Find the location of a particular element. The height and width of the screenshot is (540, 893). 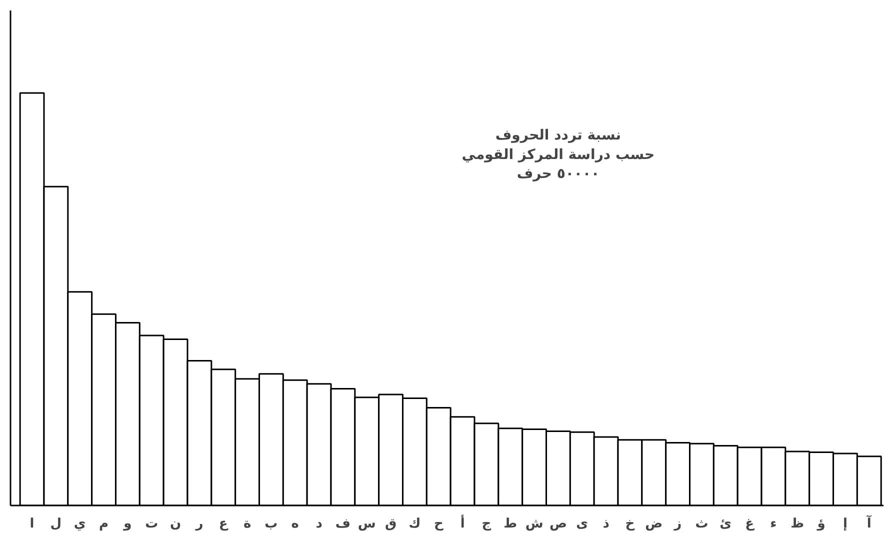

x-tick-label: ح is located at coordinates (439, 524).